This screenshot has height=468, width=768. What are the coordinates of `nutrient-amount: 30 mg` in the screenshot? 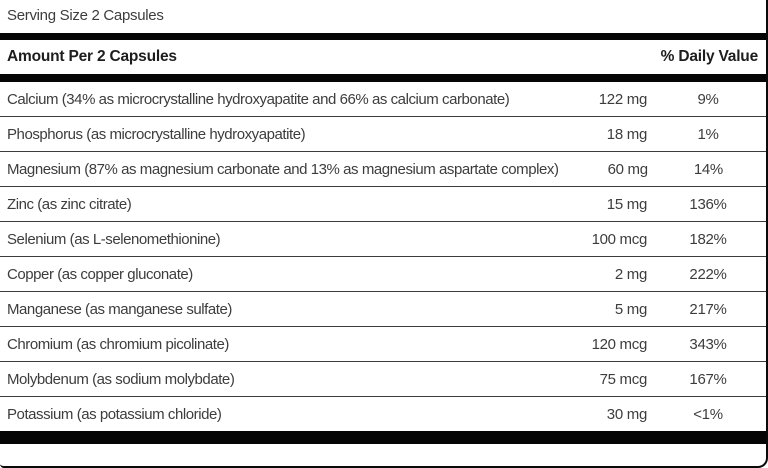 It's located at (627, 414).